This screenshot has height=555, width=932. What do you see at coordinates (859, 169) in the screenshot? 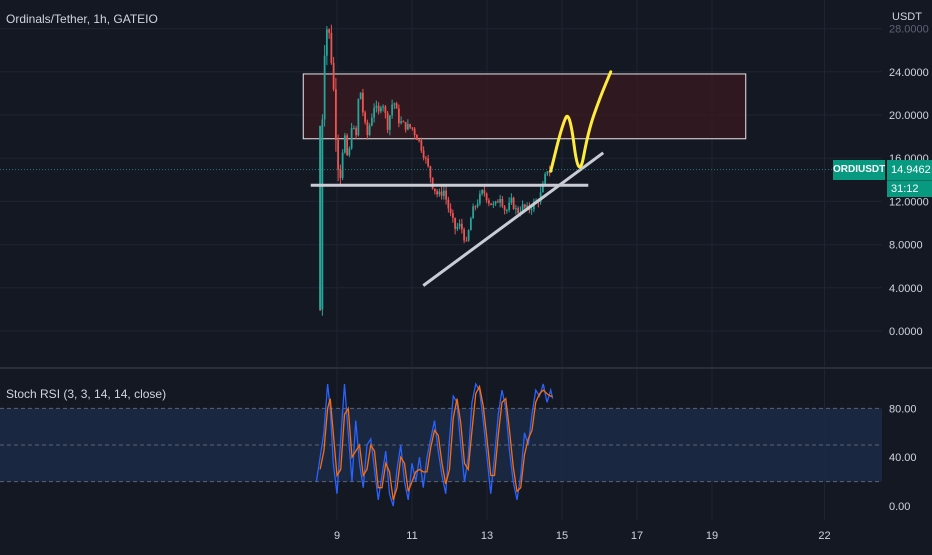
I see `last-price-symbol: ORDIUSDT` at bounding box center [859, 169].